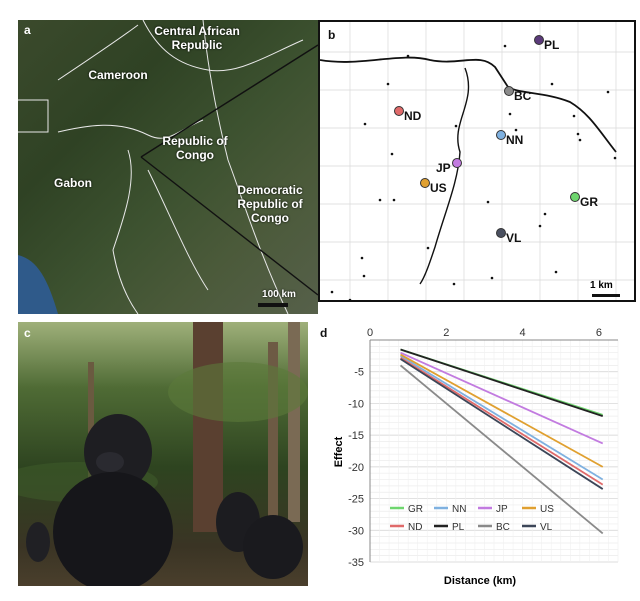 The image size is (640, 601). I want to click on y-tick-label: -15, so click(356, 436).